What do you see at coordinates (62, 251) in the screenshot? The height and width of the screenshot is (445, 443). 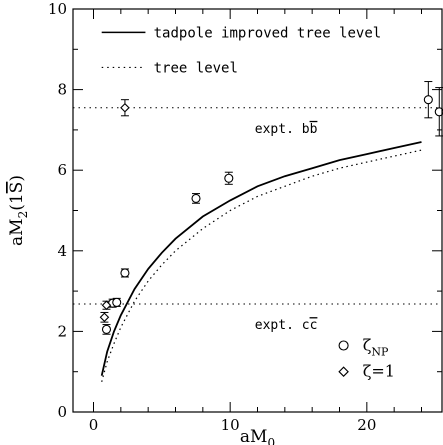 I see `y-tick-label: 4` at bounding box center [62, 251].